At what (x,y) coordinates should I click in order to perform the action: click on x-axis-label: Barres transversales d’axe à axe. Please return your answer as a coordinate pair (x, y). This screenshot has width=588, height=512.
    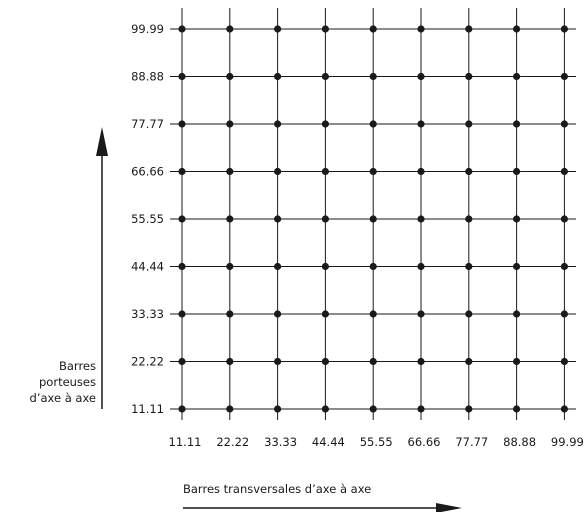
    Looking at the image, I should click on (277, 489).